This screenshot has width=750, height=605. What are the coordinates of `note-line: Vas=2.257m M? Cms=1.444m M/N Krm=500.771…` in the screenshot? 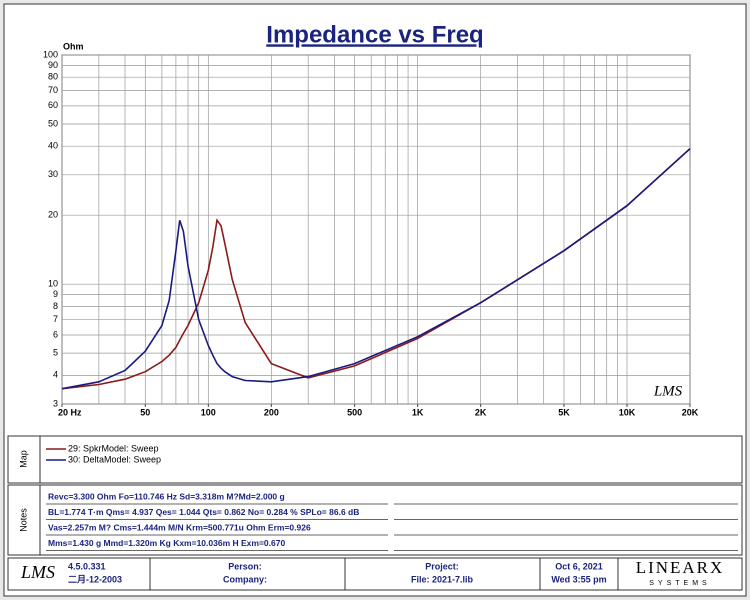 It's located at (179, 527).